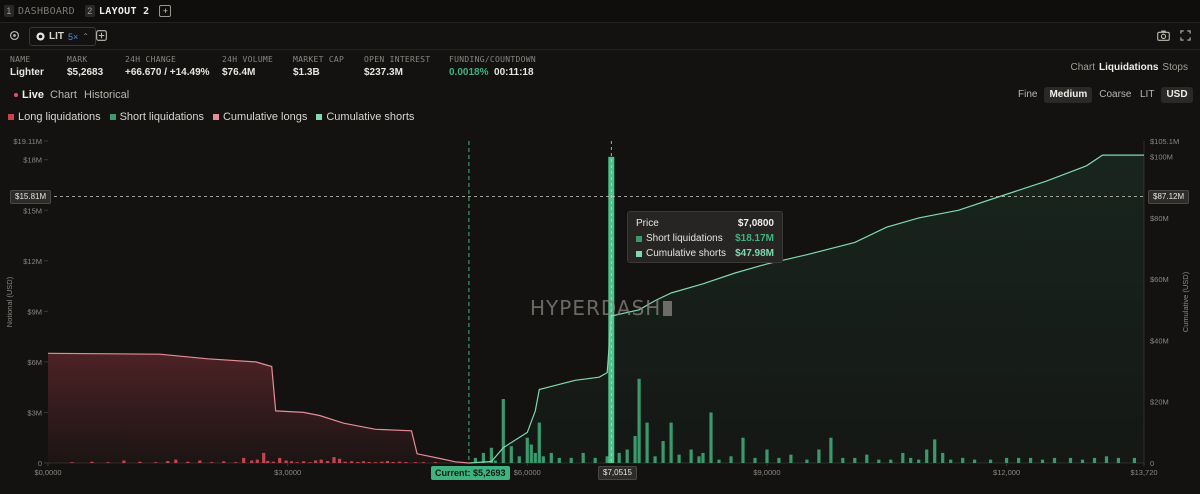 This screenshot has height=494, width=1200. What do you see at coordinates (596, 308) in the screenshot?
I see `watermark-text: HYPERDASH` at bounding box center [596, 308].